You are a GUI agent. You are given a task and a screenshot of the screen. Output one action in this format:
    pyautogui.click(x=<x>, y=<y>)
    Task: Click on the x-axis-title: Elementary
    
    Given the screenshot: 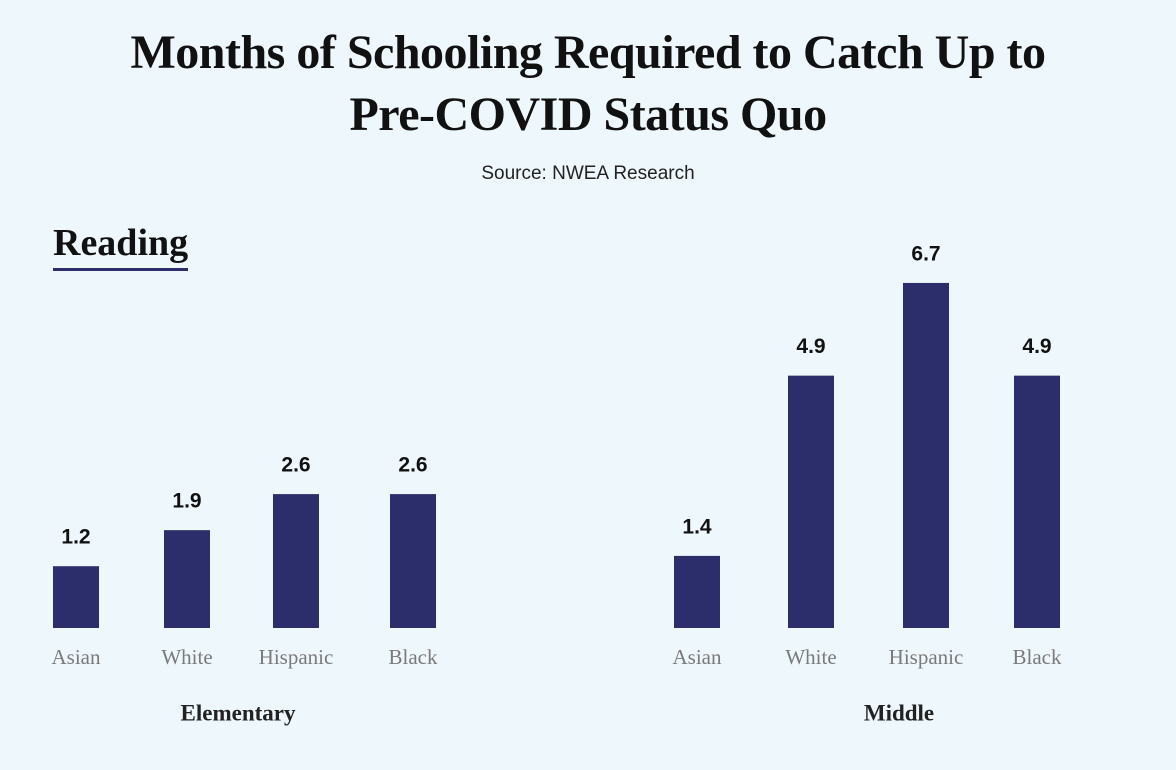 What is the action you would take?
    pyautogui.click(x=238, y=712)
    